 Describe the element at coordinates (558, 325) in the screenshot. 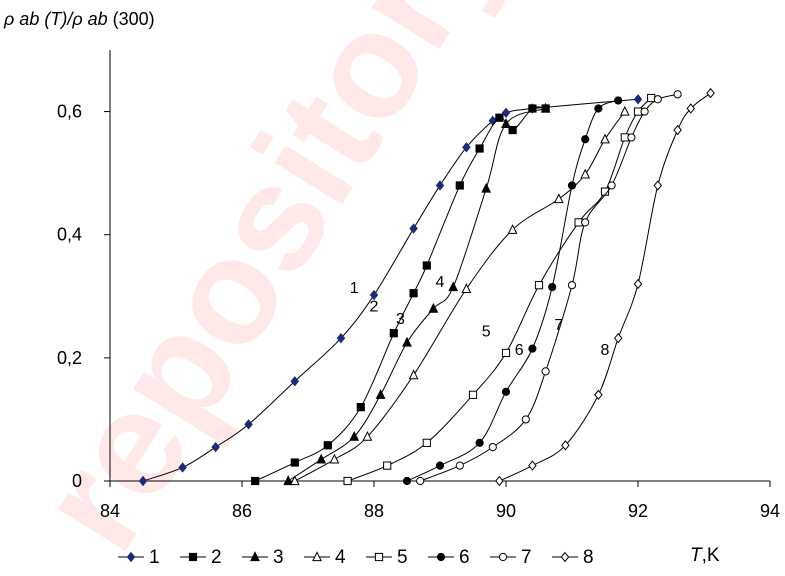

I see `curve-label: 7` at that location.